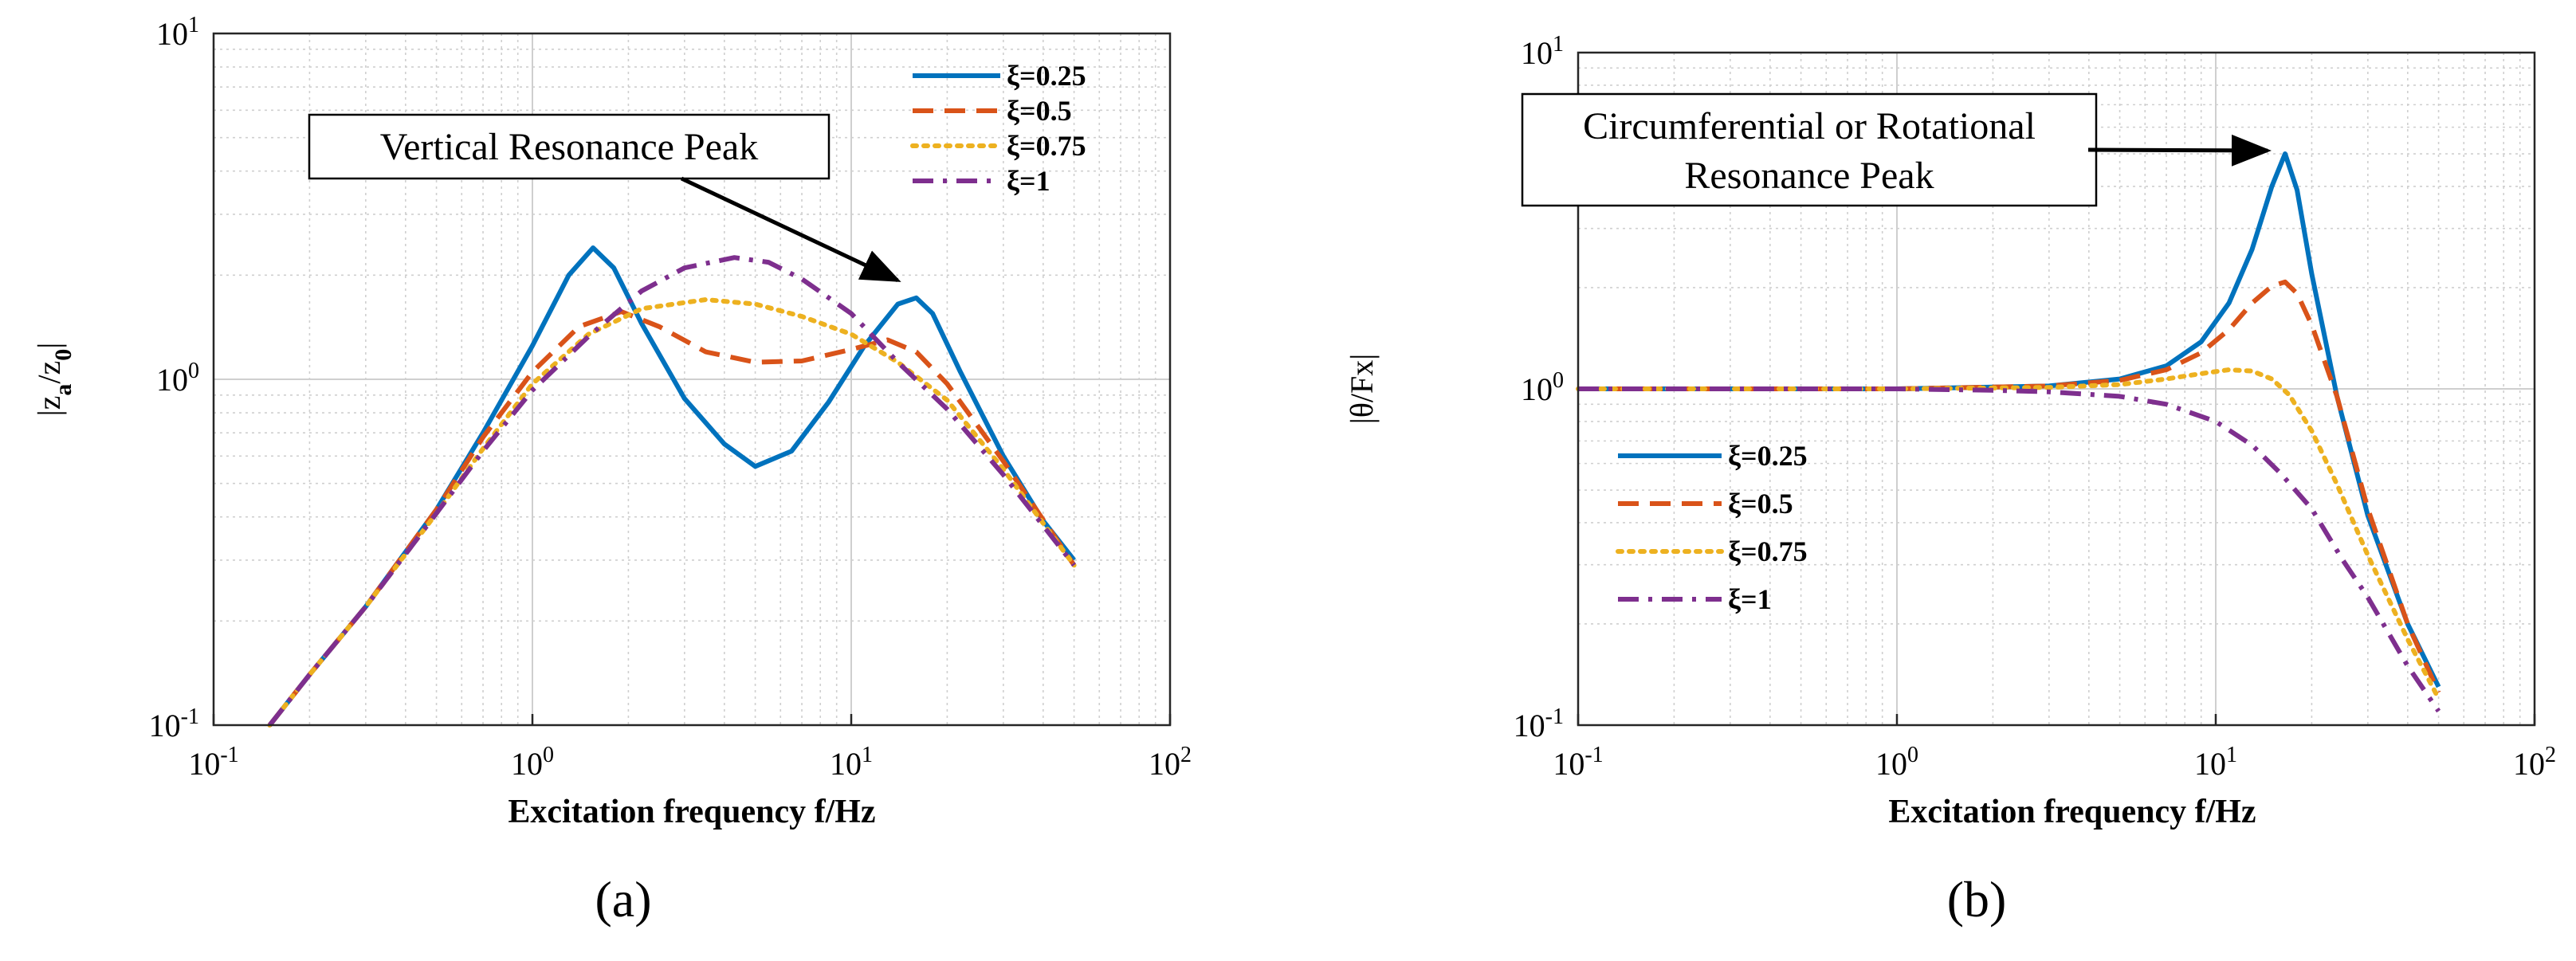 The image size is (2576, 961). What do you see at coordinates (1809, 176) in the screenshot?
I see `annotation-text-line: Resonance Peak` at bounding box center [1809, 176].